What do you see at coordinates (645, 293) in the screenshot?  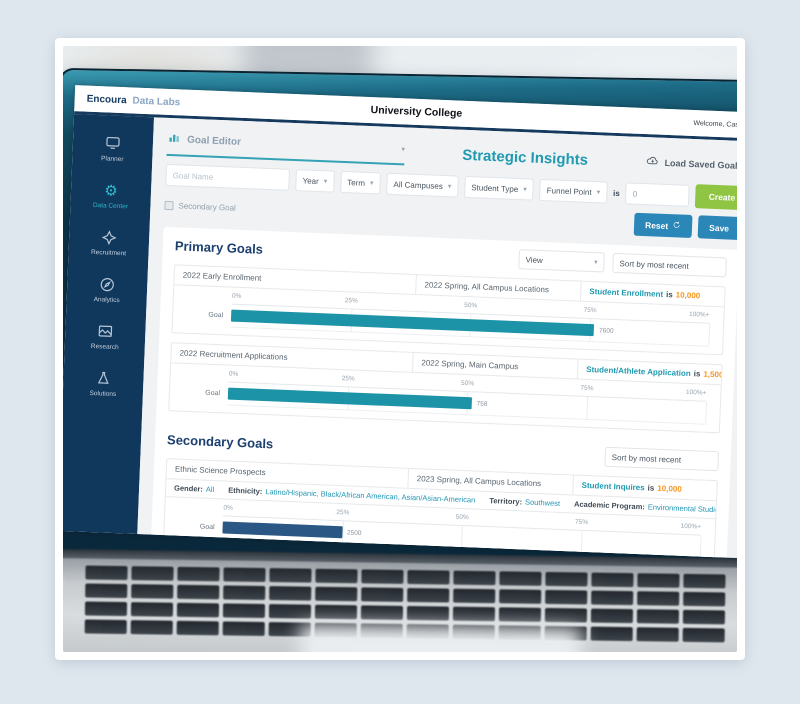 I see `goal-target: Student Enrollment is 10,000` at bounding box center [645, 293].